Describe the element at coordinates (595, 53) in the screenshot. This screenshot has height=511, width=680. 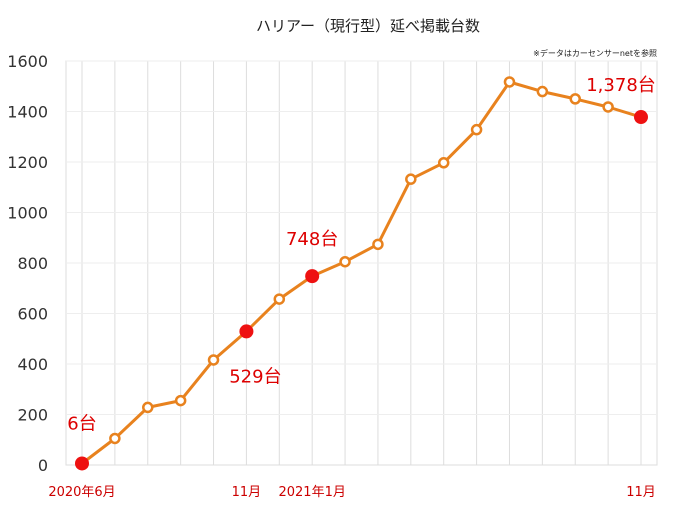
I see `source-note: ※データはカーセンサーnetを参照` at that location.